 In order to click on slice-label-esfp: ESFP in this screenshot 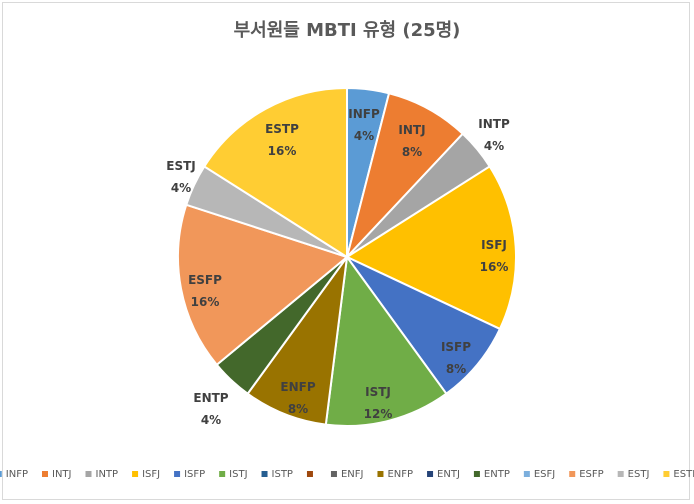, I will do `click(205, 280)`.